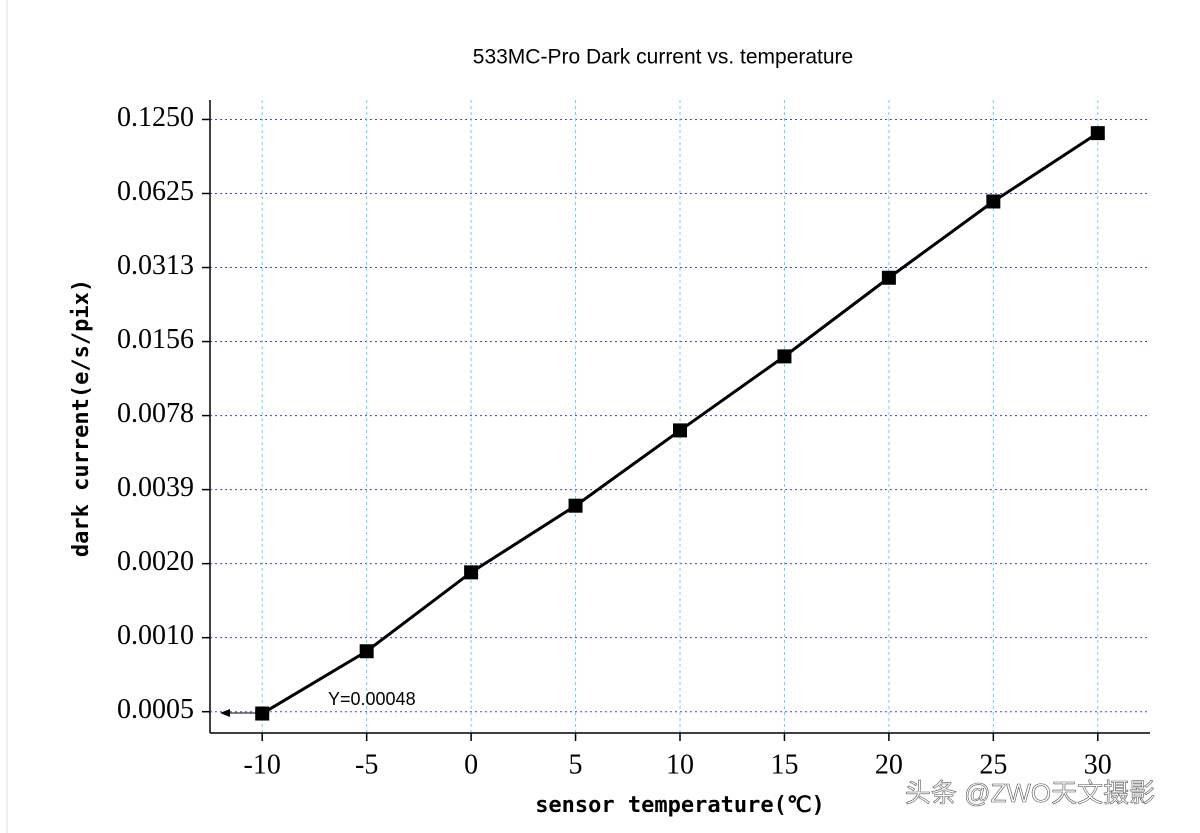  Describe the element at coordinates (155, 265) in the screenshot. I see `y-tick-label: 0.0313` at that location.